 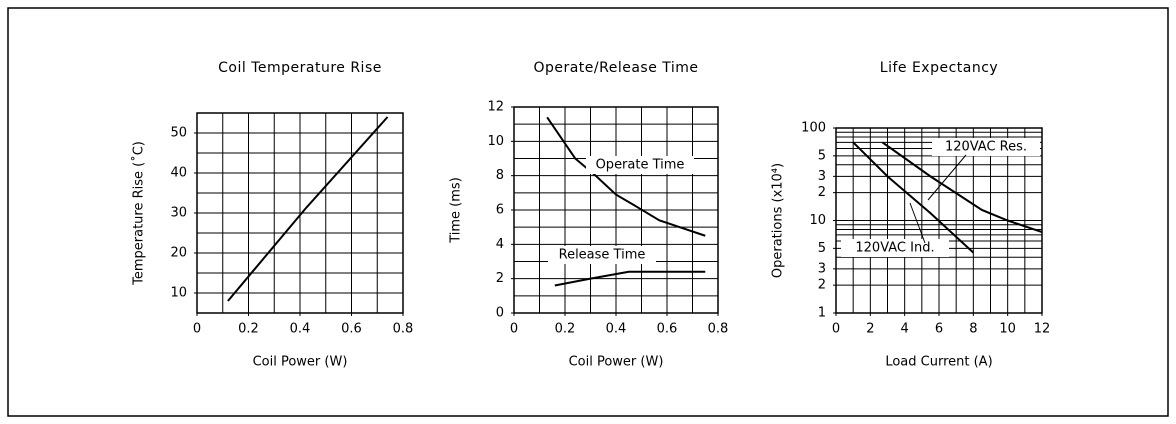 What do you see at coordinates (300, 68) in the screenshot?
I see `chart-title: Coil Temperature Rise` at bounding box center [300, 68].